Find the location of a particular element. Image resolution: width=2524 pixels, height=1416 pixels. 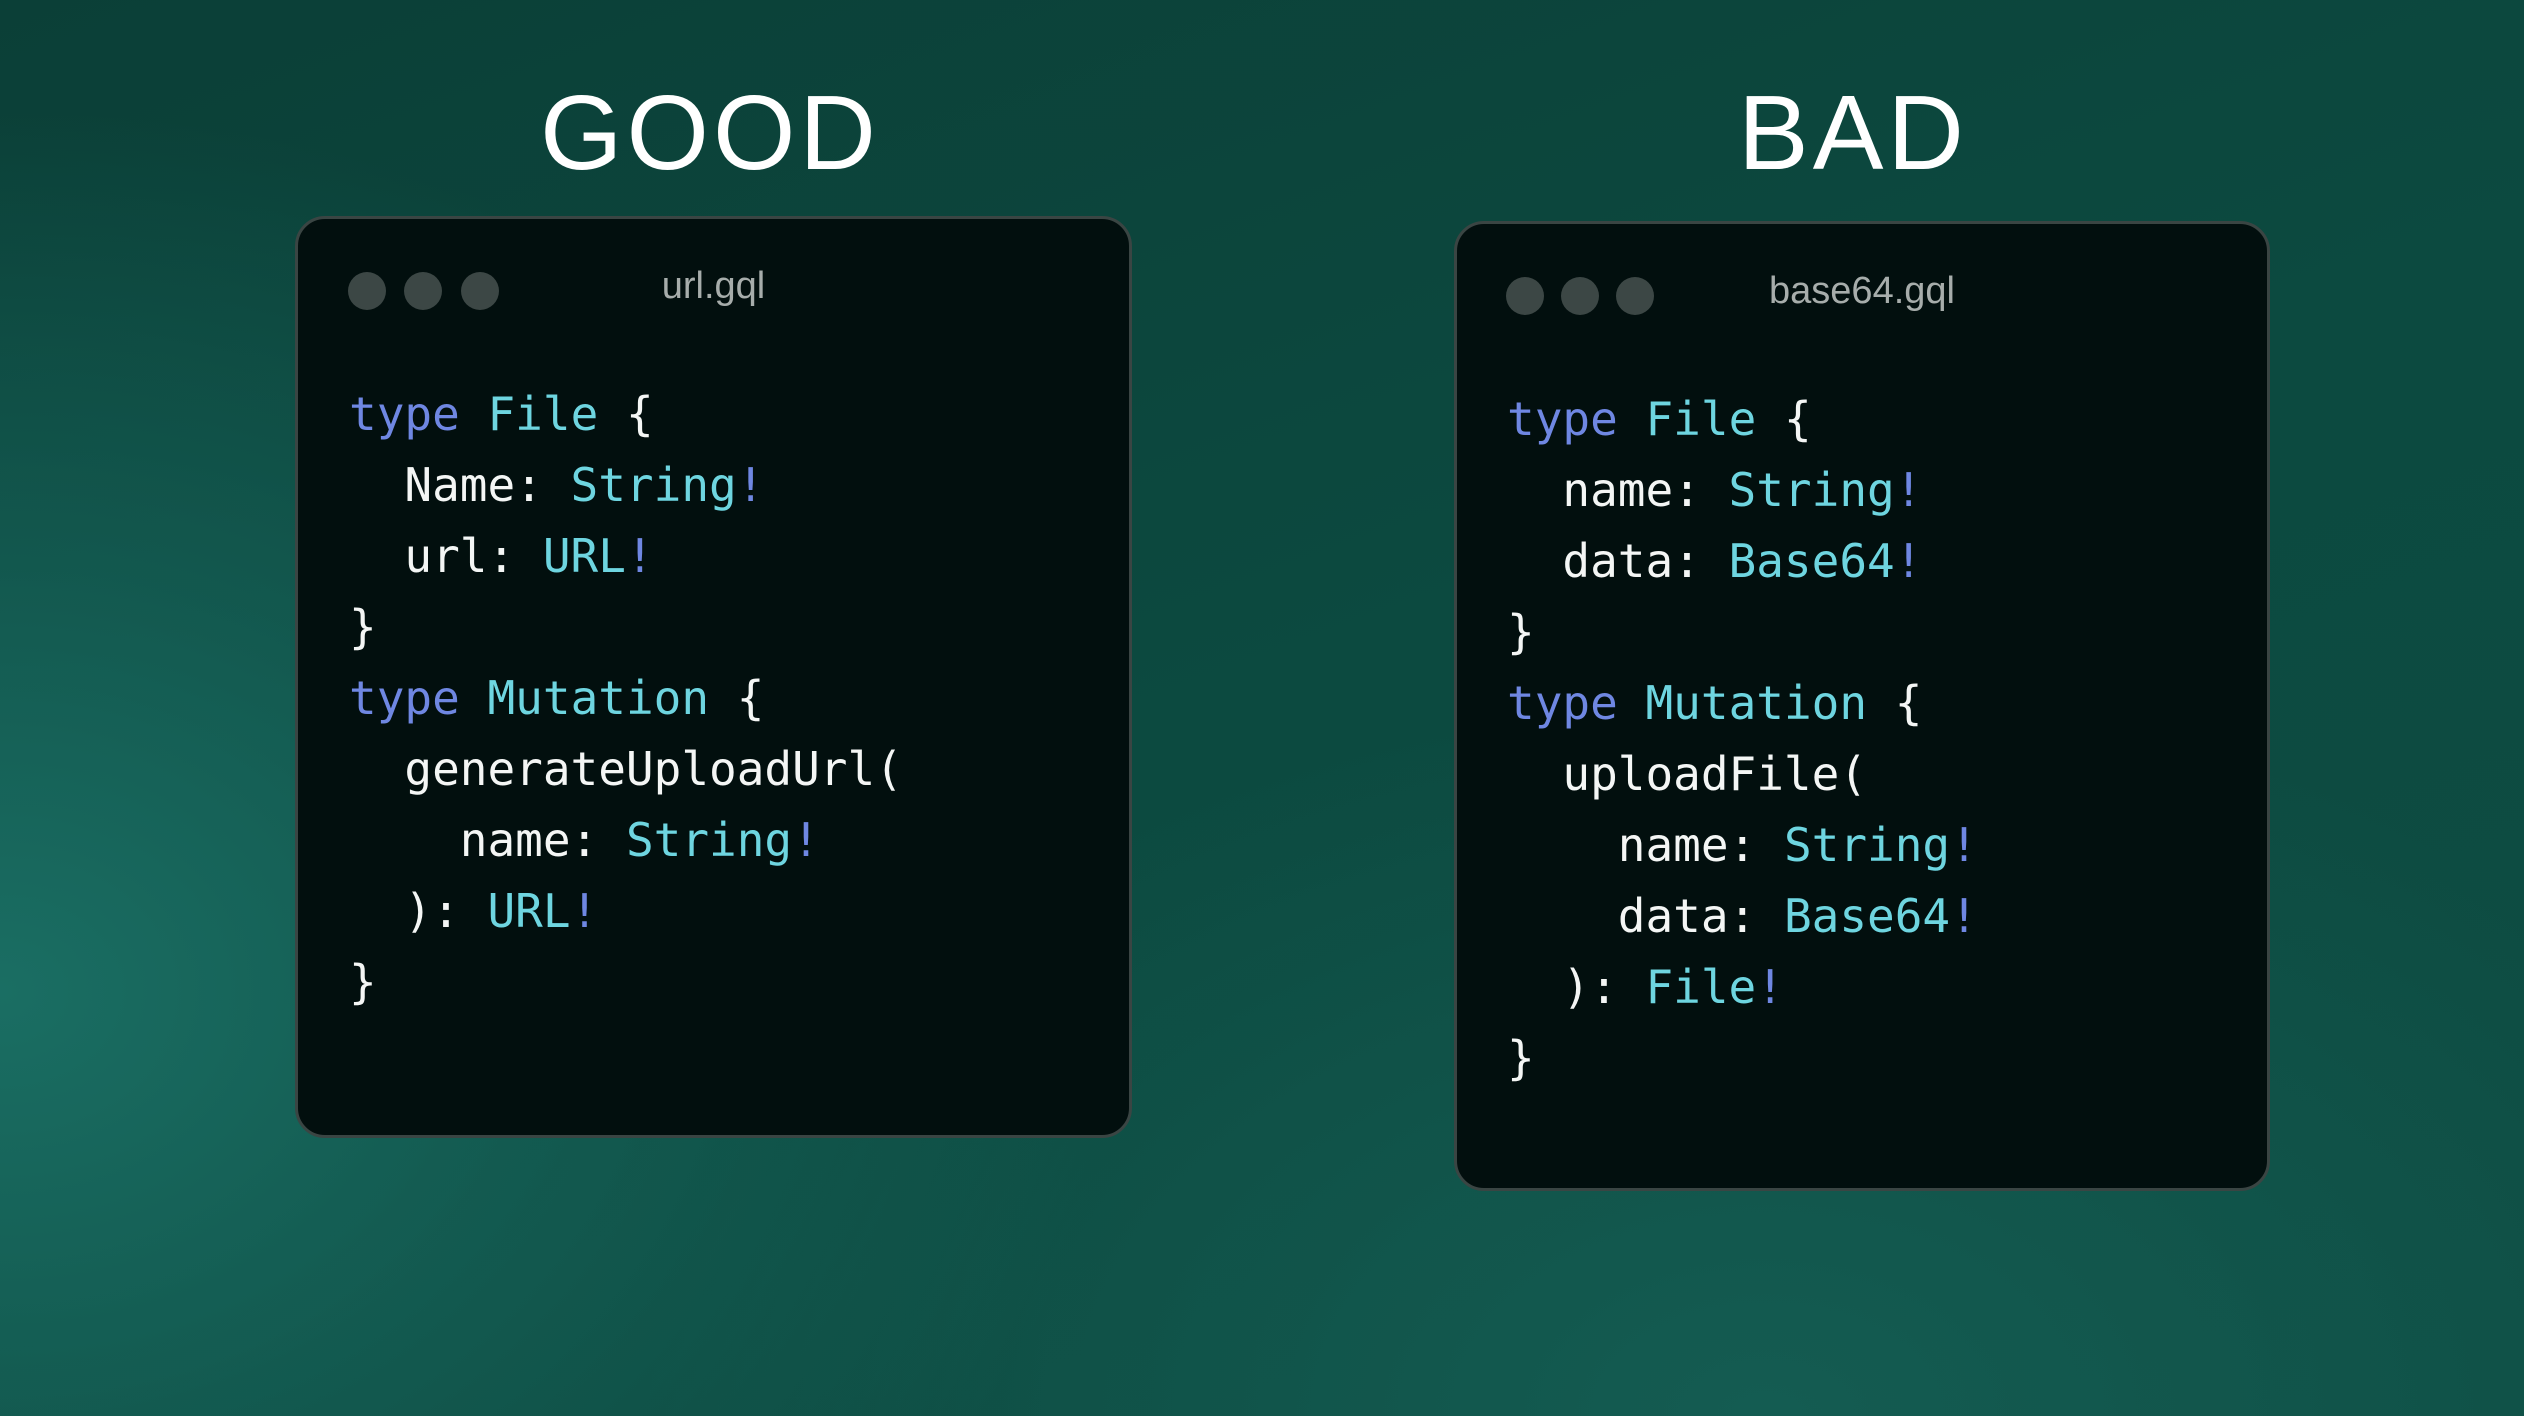

code-line: generateUploadUrl( is located at coordinates (626, 769).